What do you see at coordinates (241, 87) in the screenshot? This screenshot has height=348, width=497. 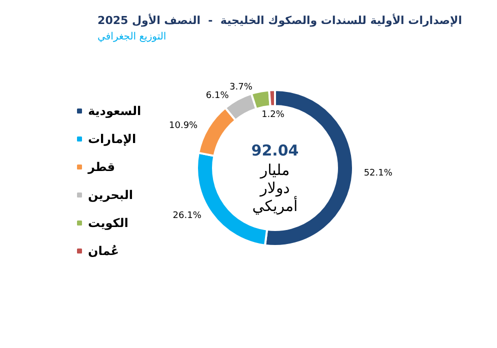 I see `data-label: 3.7%` at bounding box center [241, 87].